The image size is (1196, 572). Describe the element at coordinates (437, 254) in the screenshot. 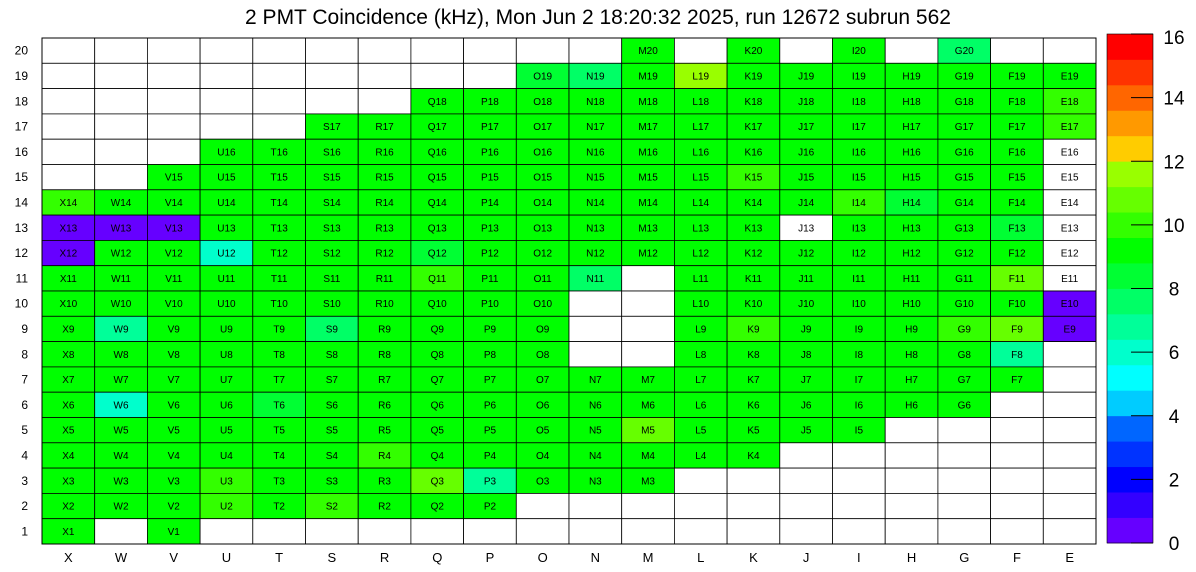

I see `cell-label: Q12` at that location.